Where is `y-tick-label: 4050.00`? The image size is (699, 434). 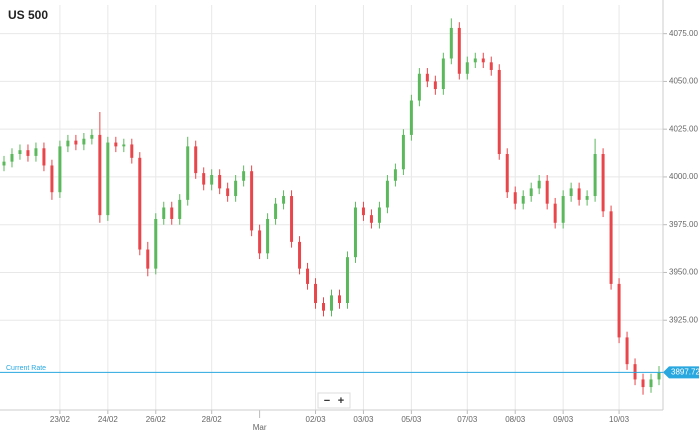 y-tick-label: 4050.00 is located at coordinates (683, 81).